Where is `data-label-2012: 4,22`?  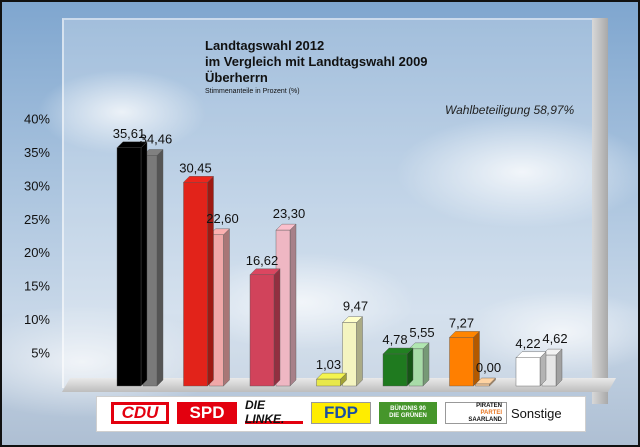 data-label-2012: 4,22 is located at coordinates (527, 343).